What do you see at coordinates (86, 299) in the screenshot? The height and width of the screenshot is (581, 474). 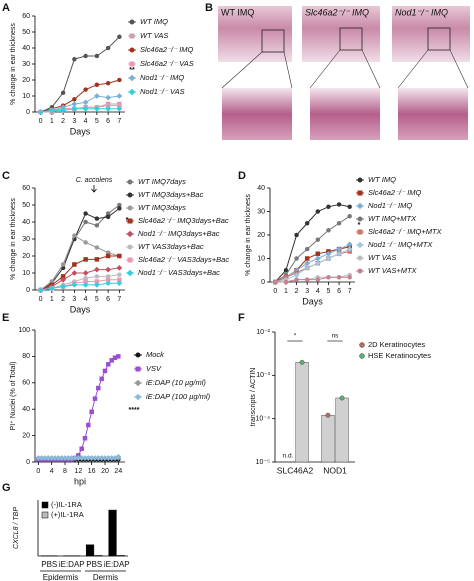 I see `x-tick-label: 4` at bounding box center [86, 299].